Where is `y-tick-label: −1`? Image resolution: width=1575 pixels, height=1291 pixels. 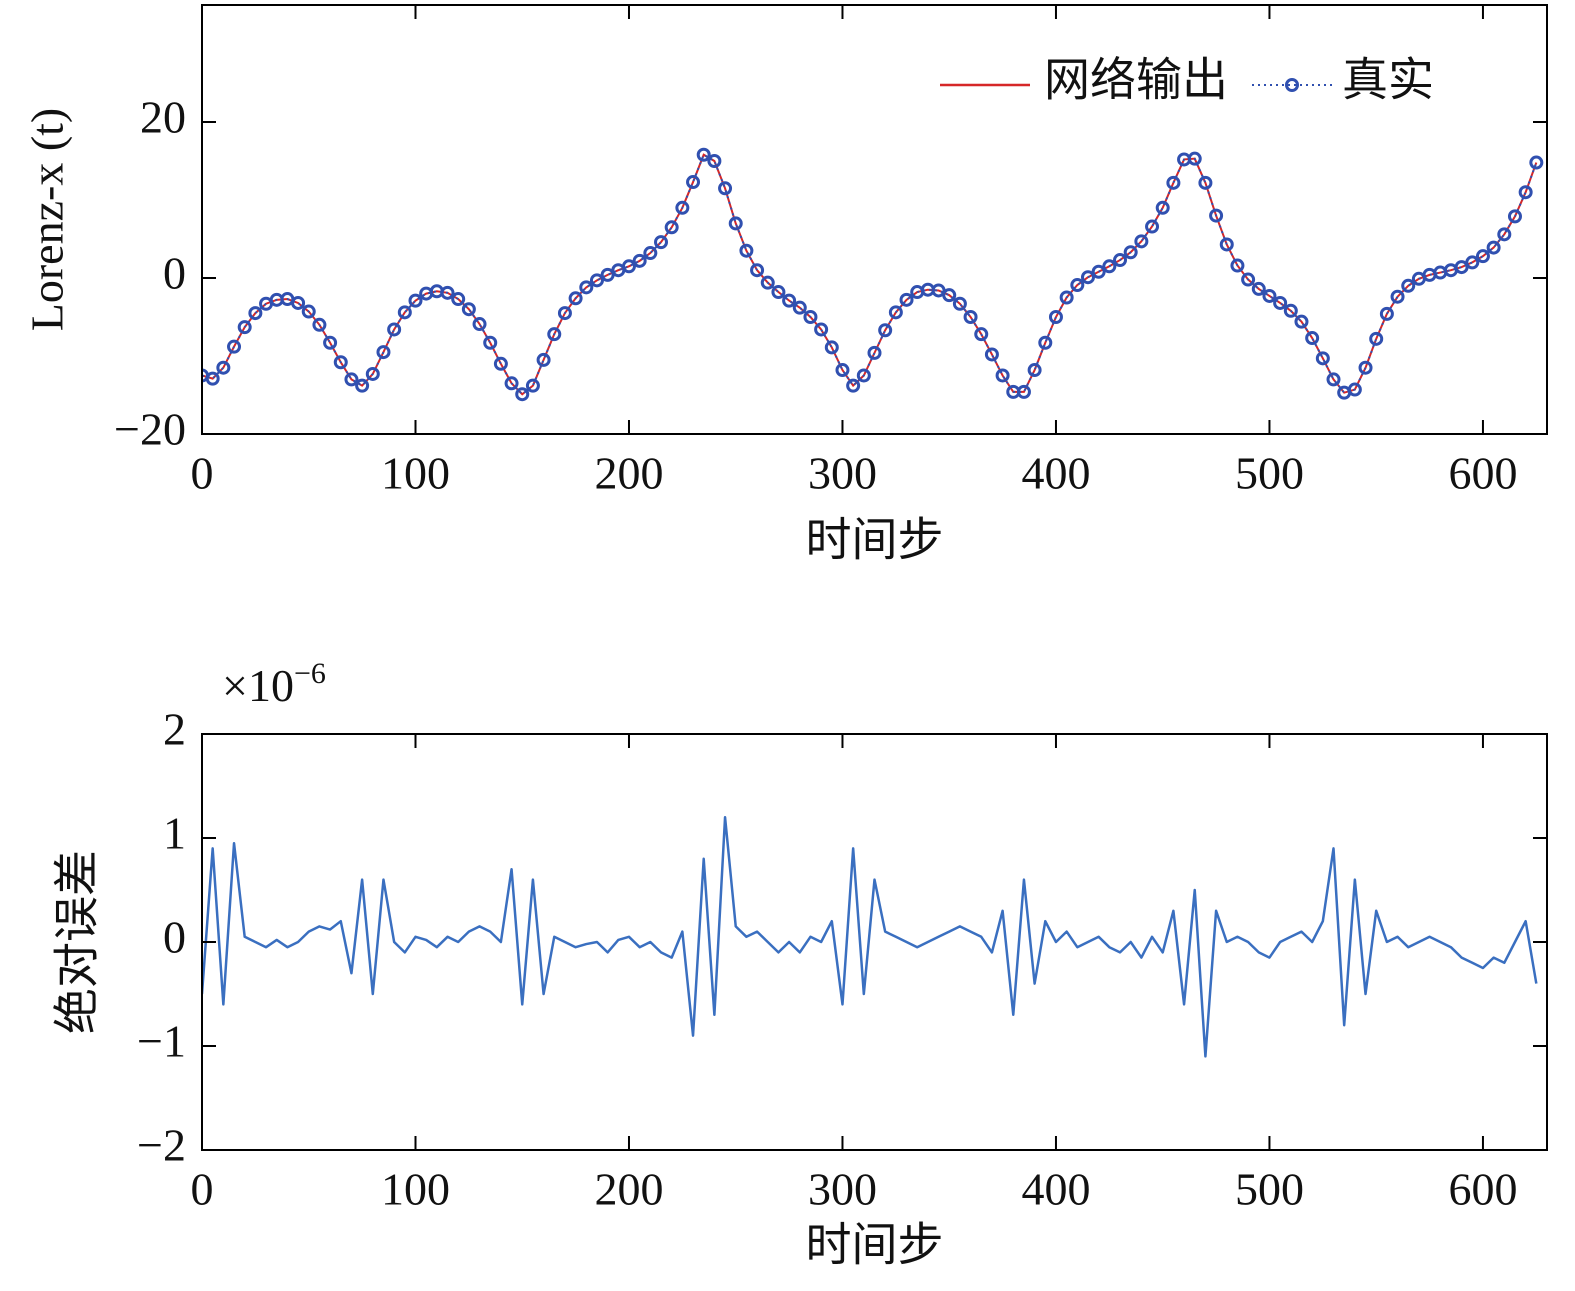
y-tick-label: −1 is located at coordinates (161, 1041).